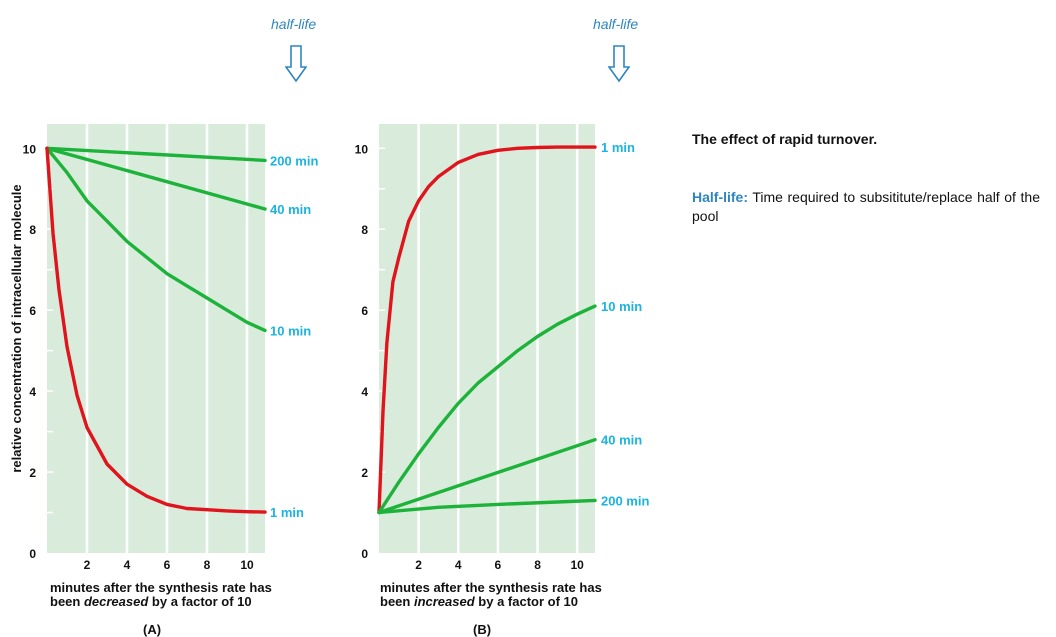  What do you see at coordinates (444, 601) in the screenshot?
I see `x-axis-label-b-emphasis: increased` at bounding box center [444, 601].